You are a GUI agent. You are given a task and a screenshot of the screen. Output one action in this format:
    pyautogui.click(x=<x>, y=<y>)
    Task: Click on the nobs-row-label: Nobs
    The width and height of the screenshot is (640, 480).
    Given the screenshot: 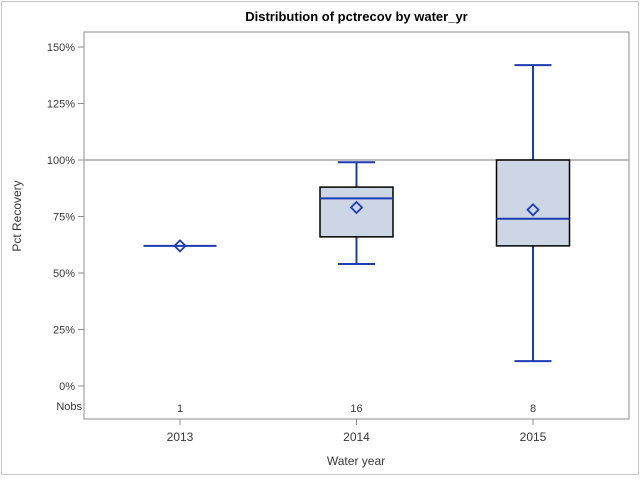 What is the action you would take?
    pyautogui.click(x=69, y=407)
    